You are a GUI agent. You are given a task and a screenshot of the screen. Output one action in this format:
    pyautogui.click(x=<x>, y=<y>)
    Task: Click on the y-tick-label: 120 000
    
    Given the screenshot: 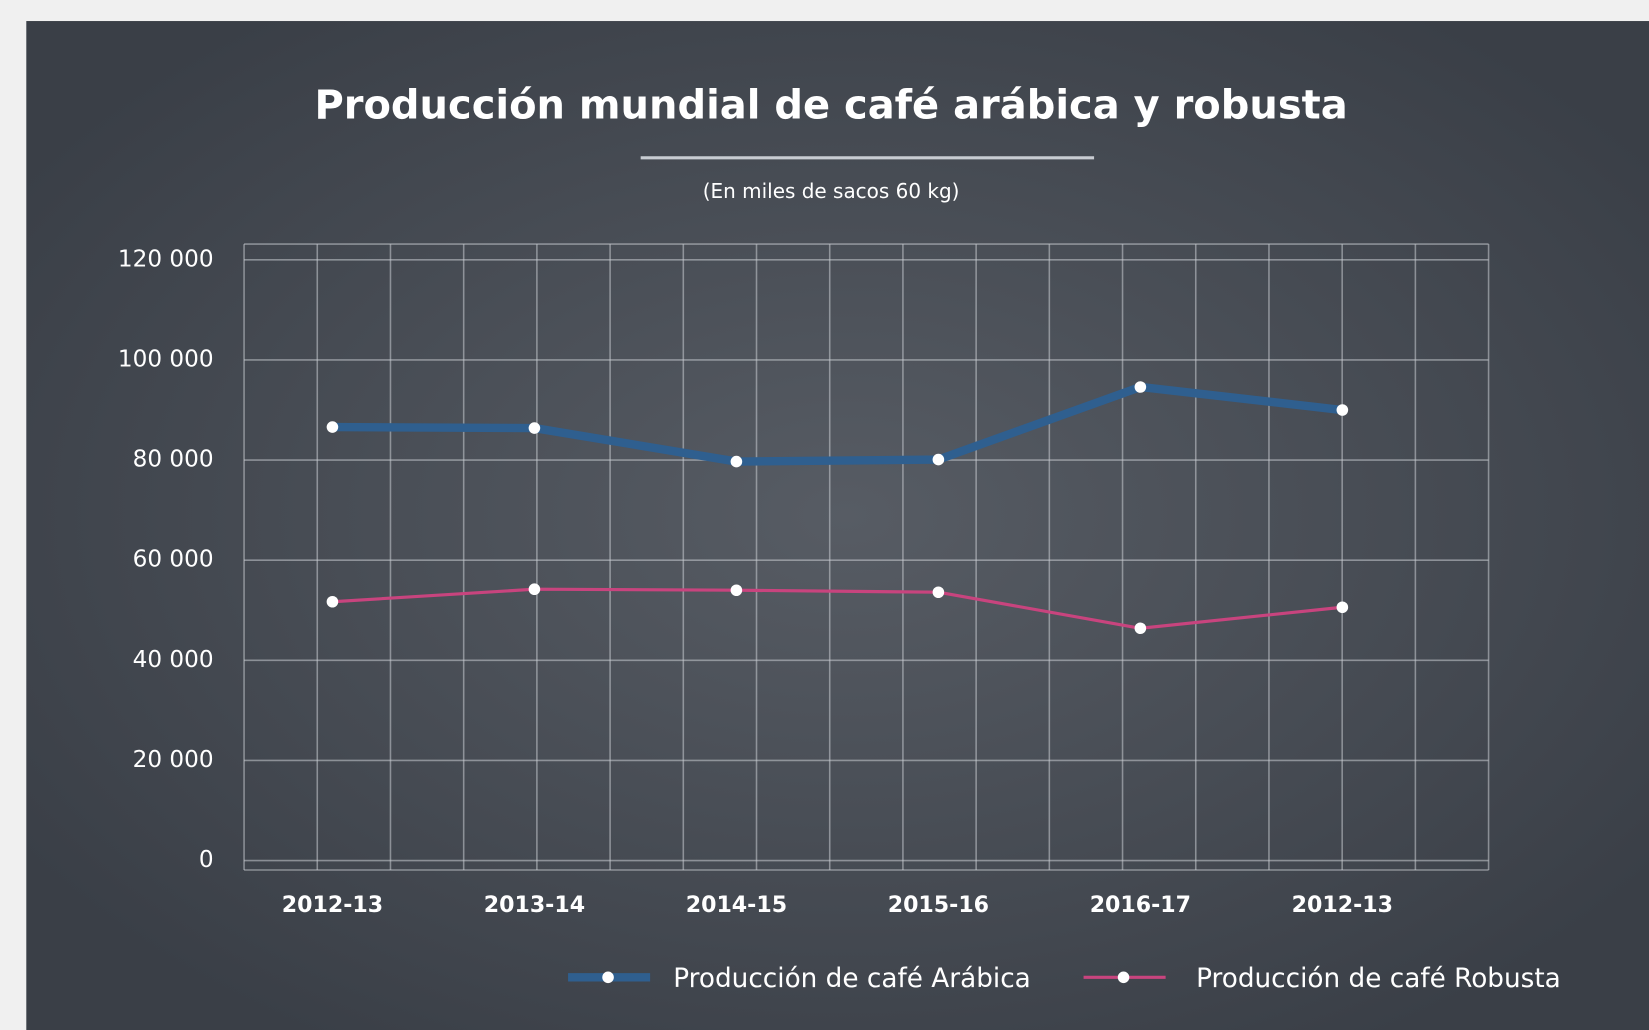 What is the action you would take?
    pyautogui.click(x=166, y=259)
    